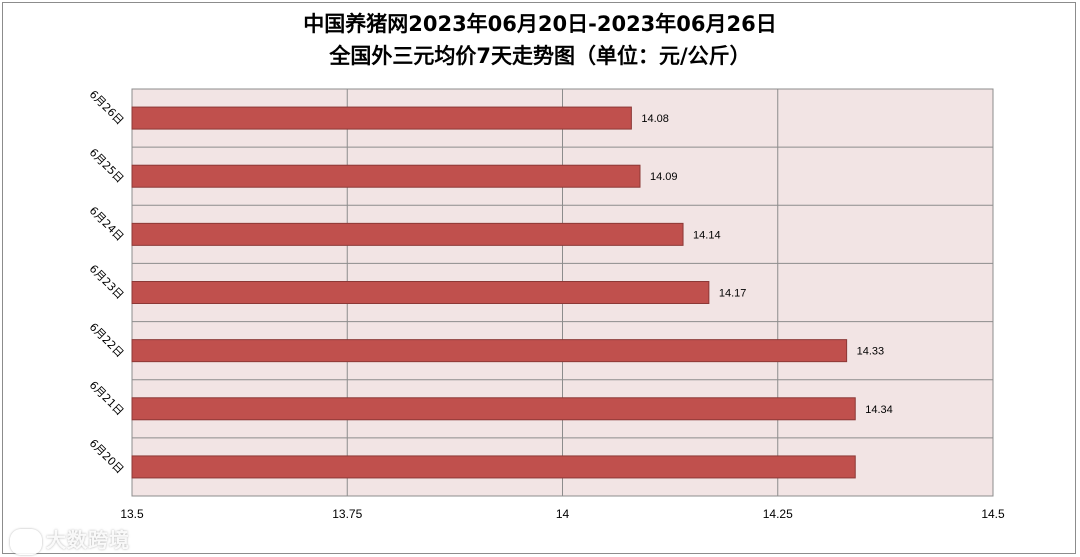  Describe the element at coordinates (132, 514) in the screenshot. I see `x-tick-label: 13.5` at that location.